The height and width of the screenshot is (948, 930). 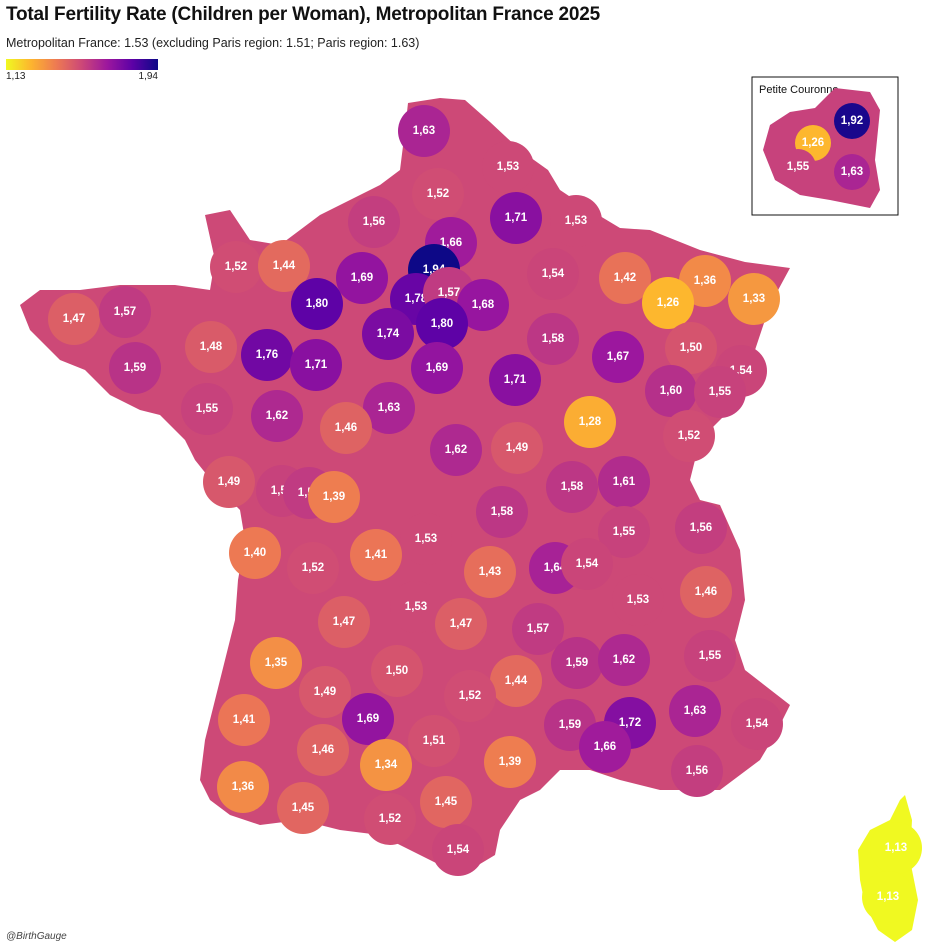 I want to click on department-region-value-label: 1,80, so click(x=317, y=304).